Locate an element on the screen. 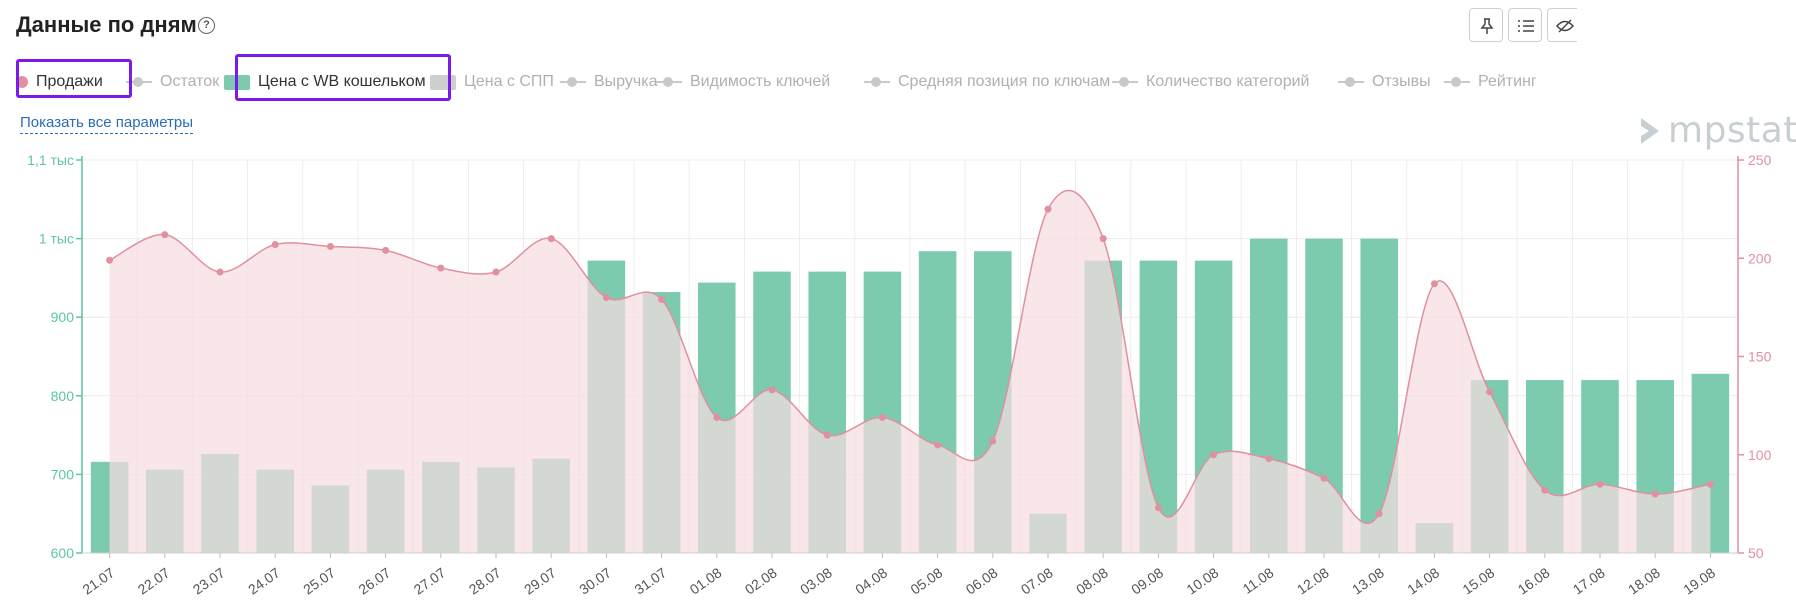  x-tick-label: 28.07 is located at coordinates (485, 580).